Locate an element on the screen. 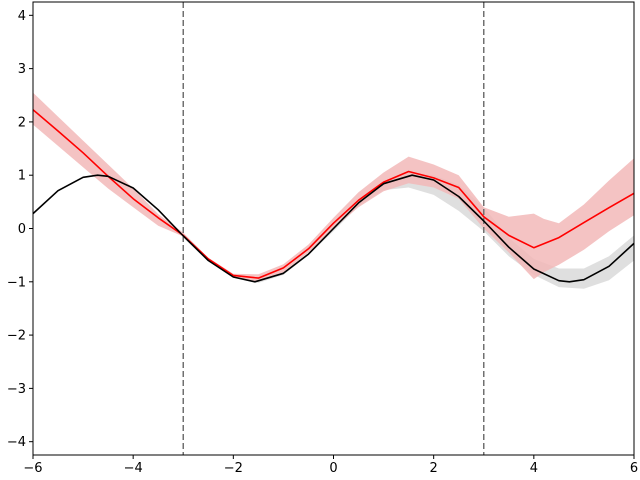  y-axis: −4 −3 −2 −1 0 1 2 3 4 is located at coordinates (20, 229).